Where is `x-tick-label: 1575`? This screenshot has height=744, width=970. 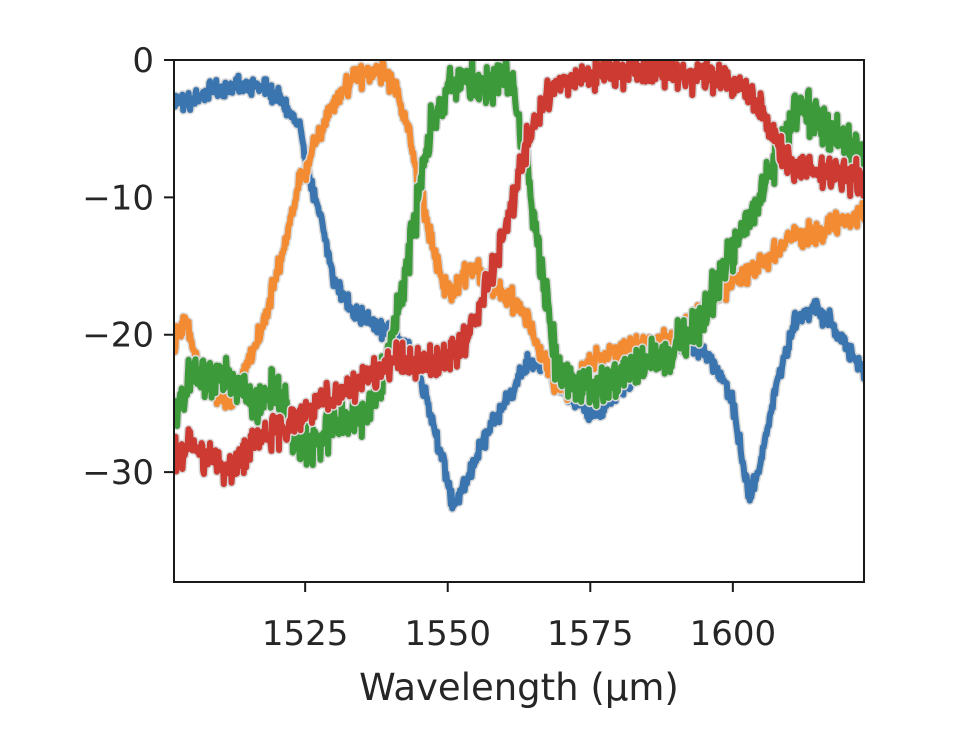
x-tick-label: 1575 is located at coordinates (590, 634).